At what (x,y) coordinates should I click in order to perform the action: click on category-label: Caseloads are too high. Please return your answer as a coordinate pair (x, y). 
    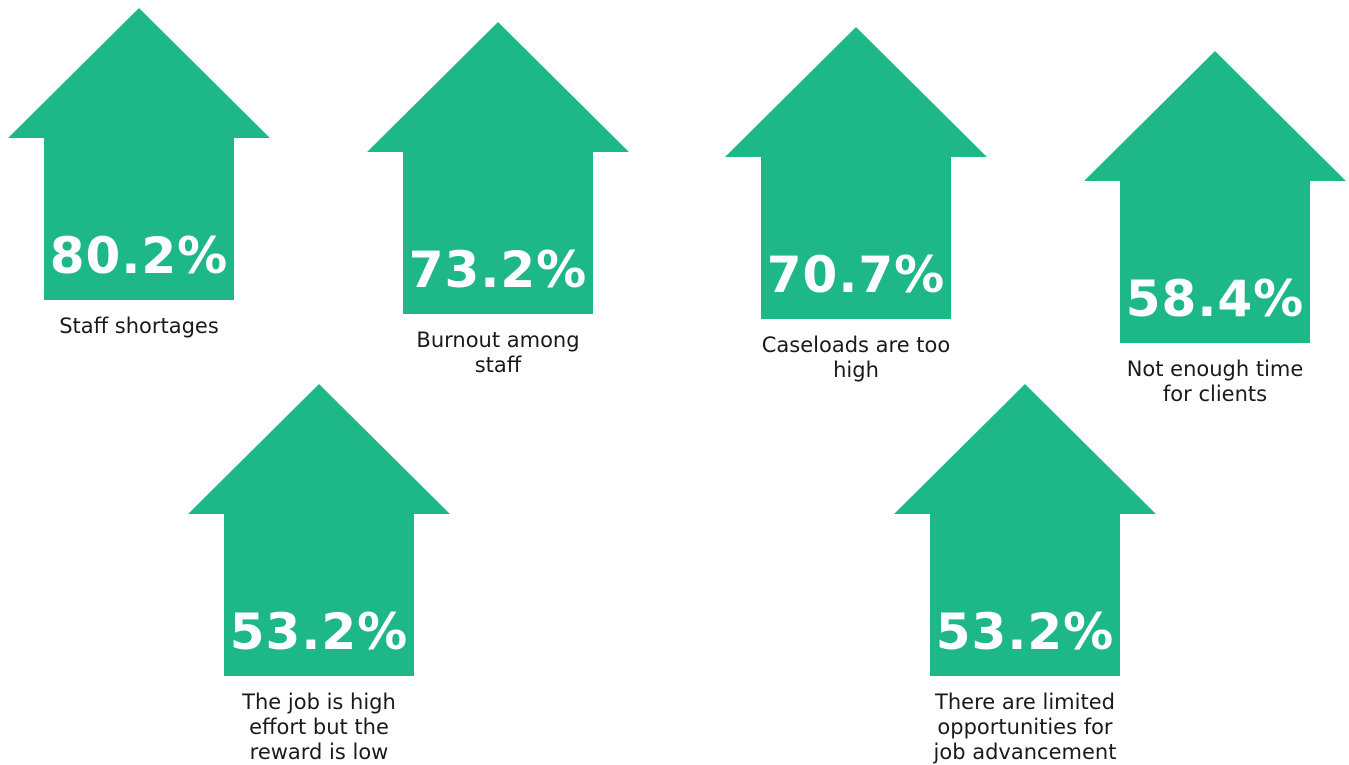
    Looking at the image, I should click on (856, 357).